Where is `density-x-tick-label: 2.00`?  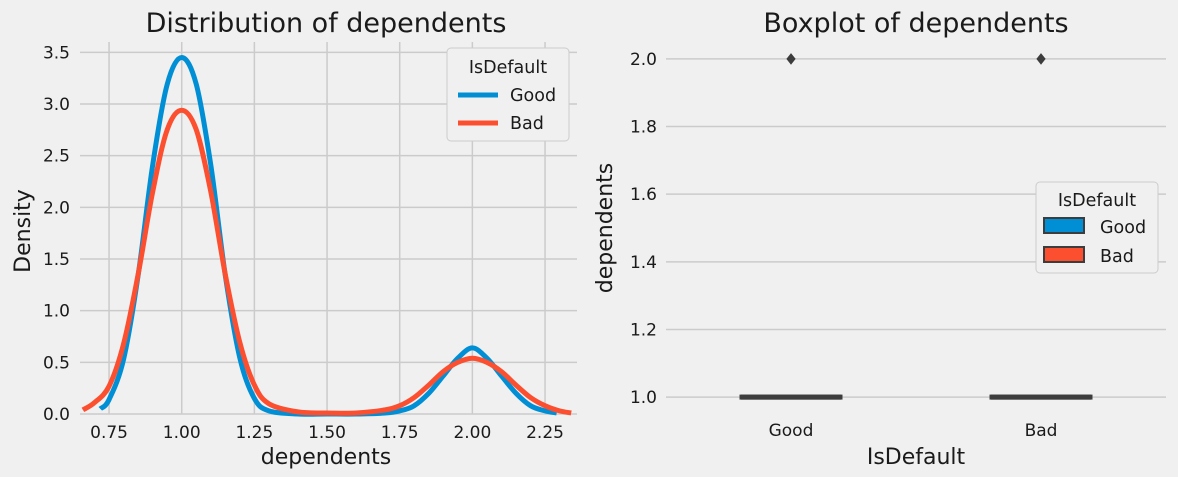
density-x-tick-label: 2.00 is located at coordinates (472, 433).